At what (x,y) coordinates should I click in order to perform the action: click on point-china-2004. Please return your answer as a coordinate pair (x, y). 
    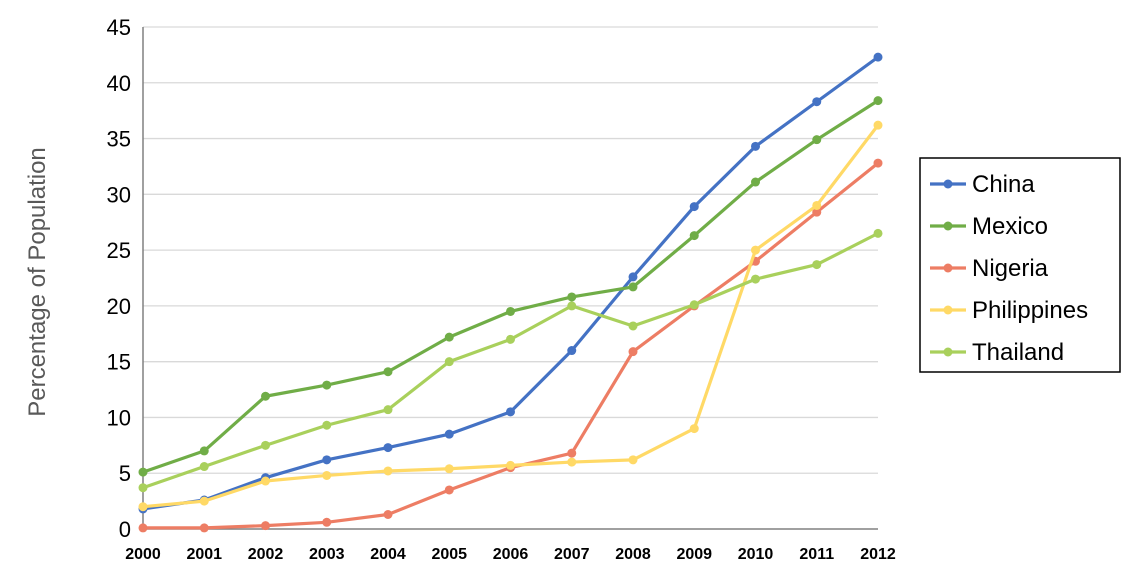
    Looking at the image, I should click on (388, 448).